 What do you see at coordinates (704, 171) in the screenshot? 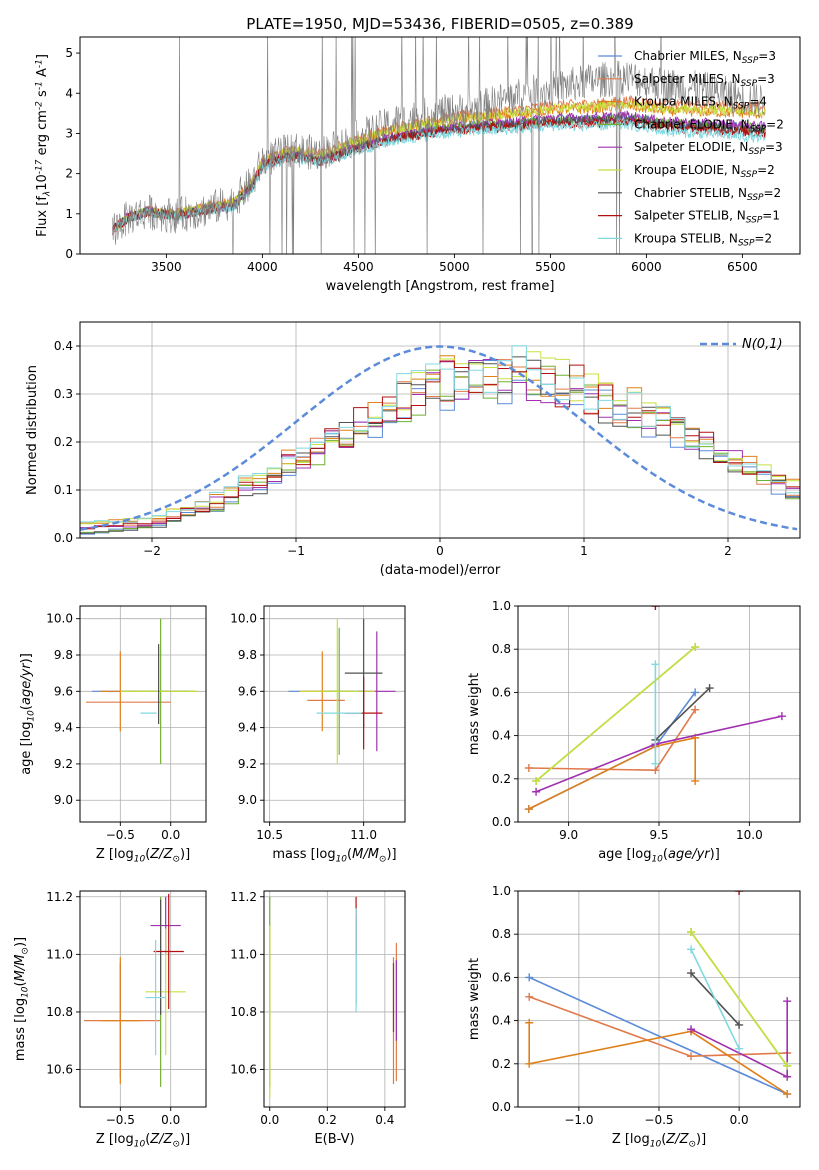
I see `legend-label: Kroupa ELODIE, NSSP​=2` at bounding box center [704, 171].